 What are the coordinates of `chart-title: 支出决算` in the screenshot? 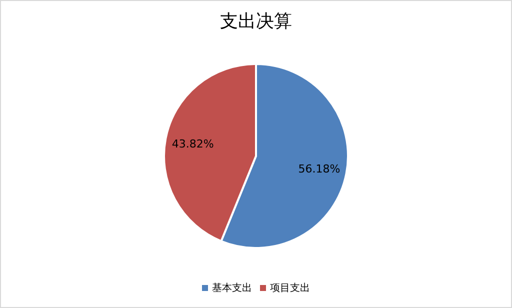 It's located at (256, 21).